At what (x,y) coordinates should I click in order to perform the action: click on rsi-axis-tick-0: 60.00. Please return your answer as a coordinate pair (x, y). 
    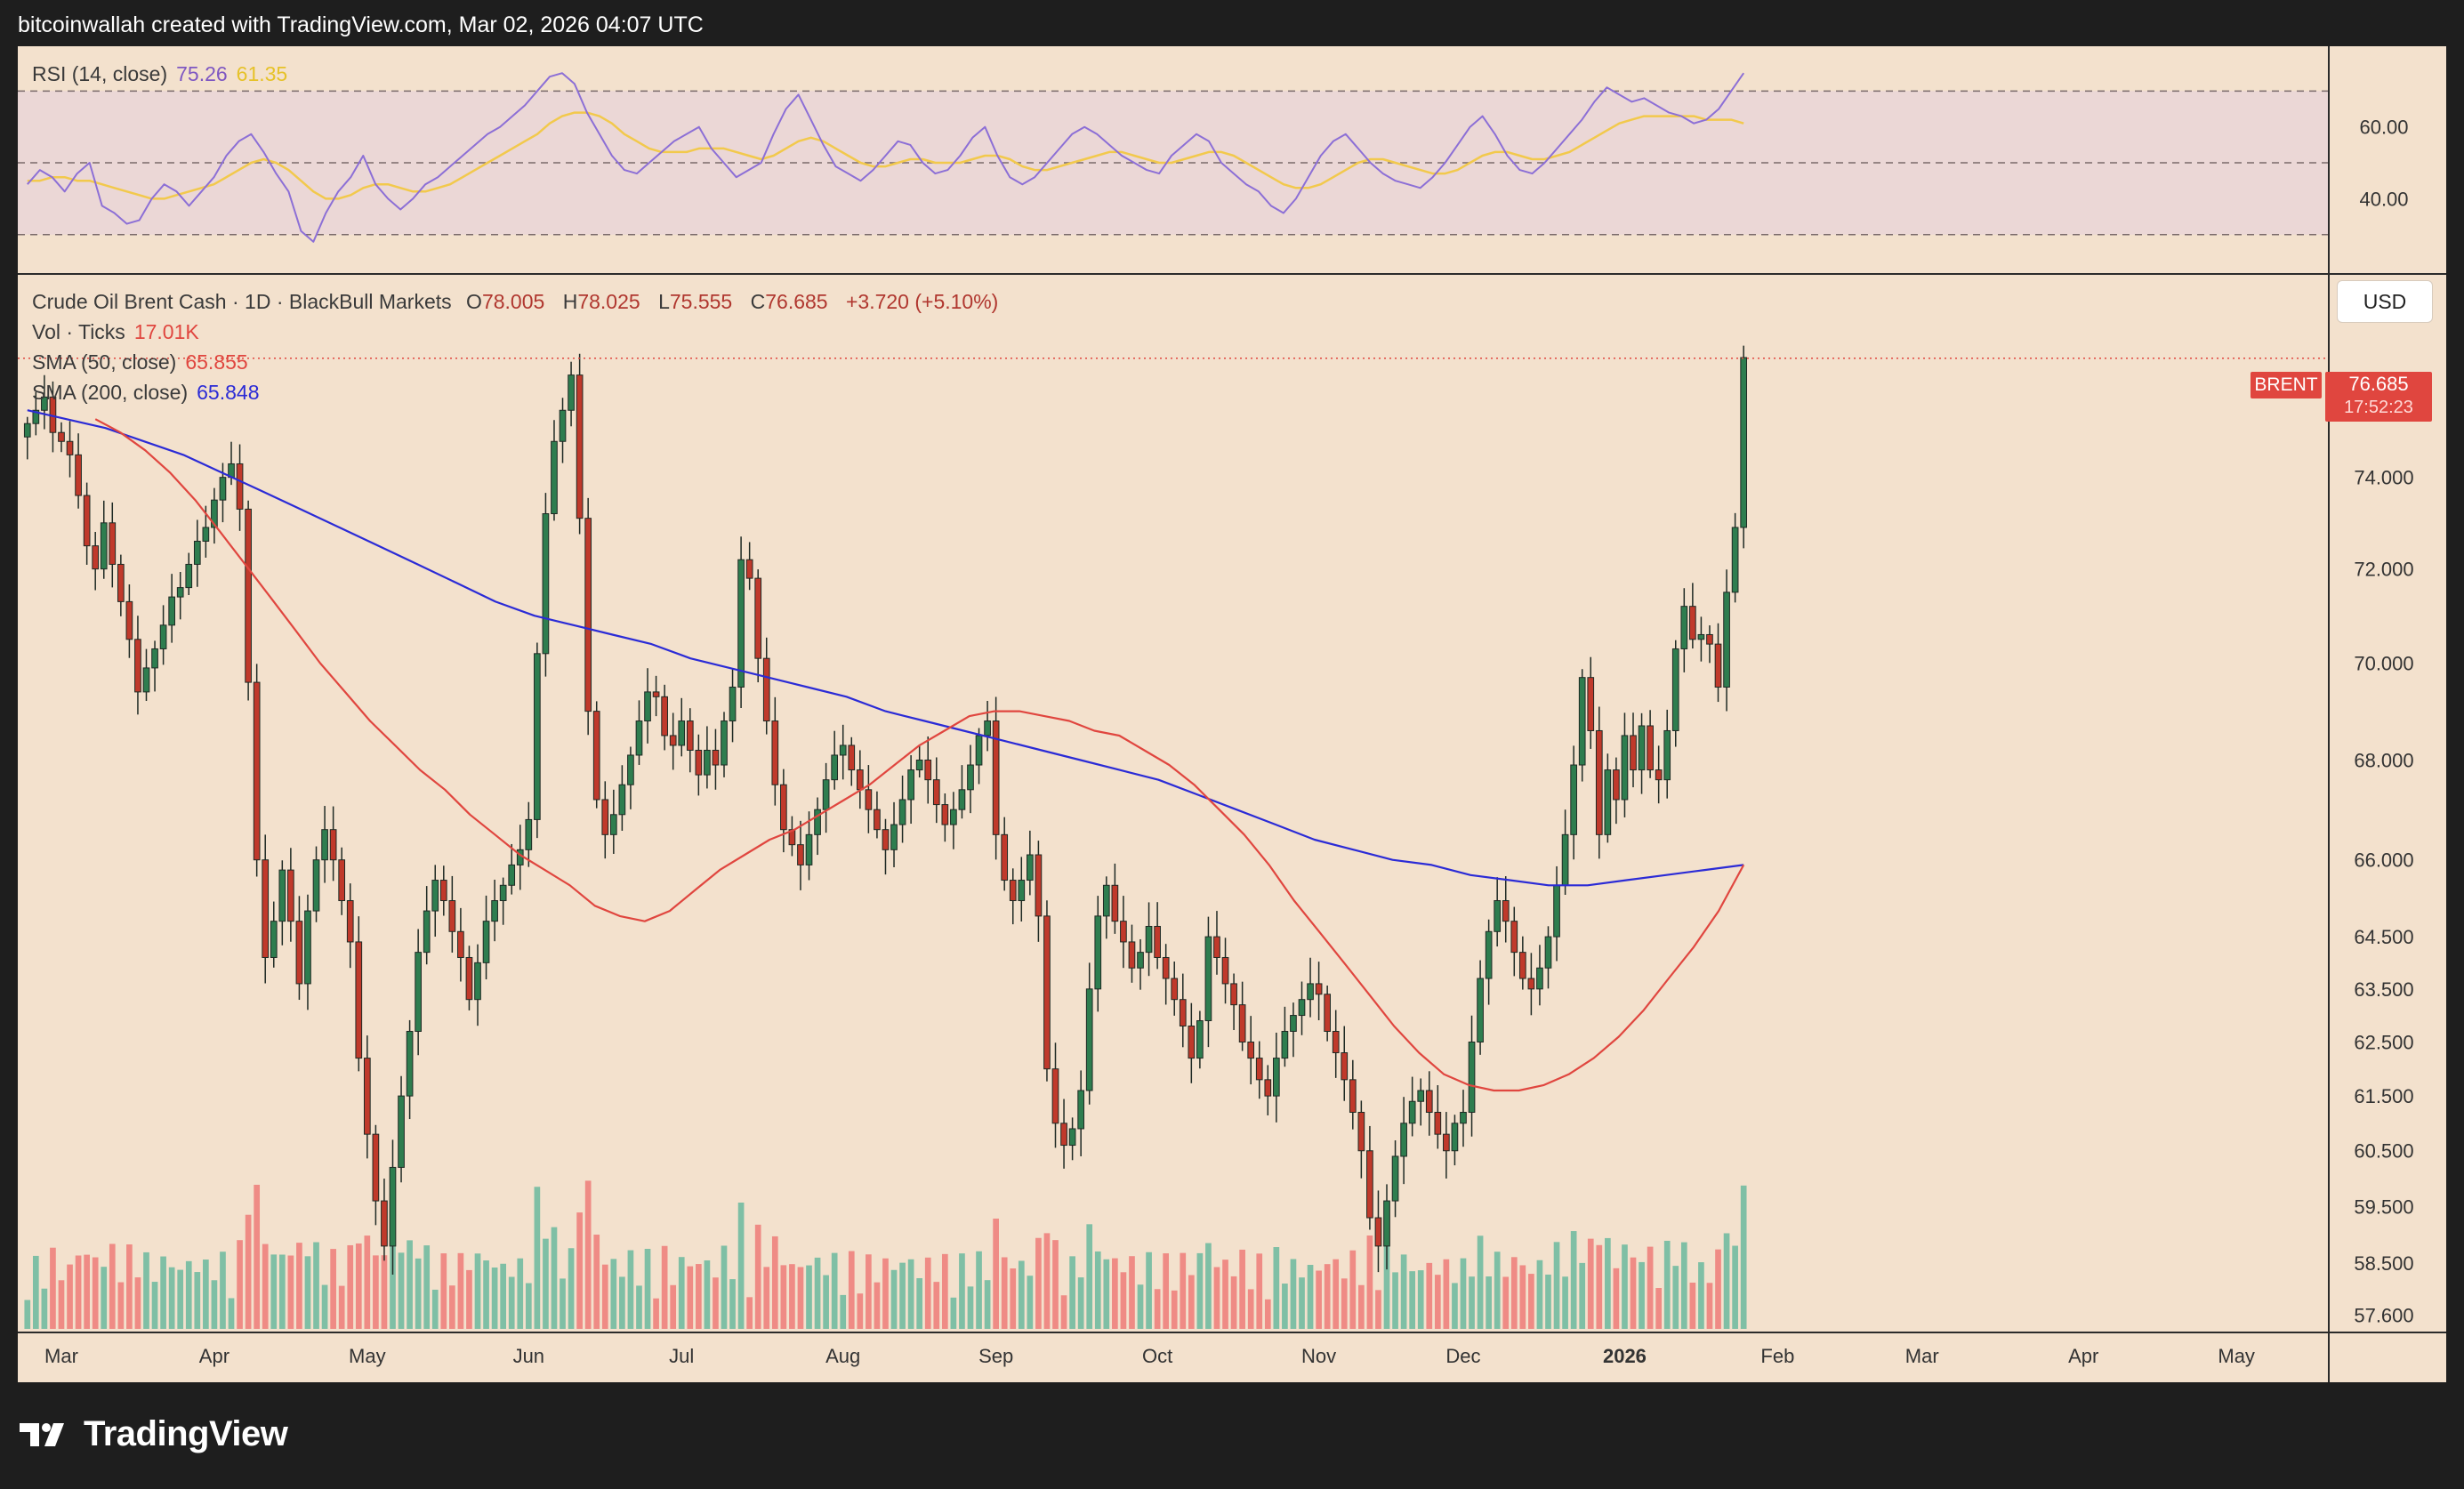
    Looking at the image, I should click on (2383, 128).